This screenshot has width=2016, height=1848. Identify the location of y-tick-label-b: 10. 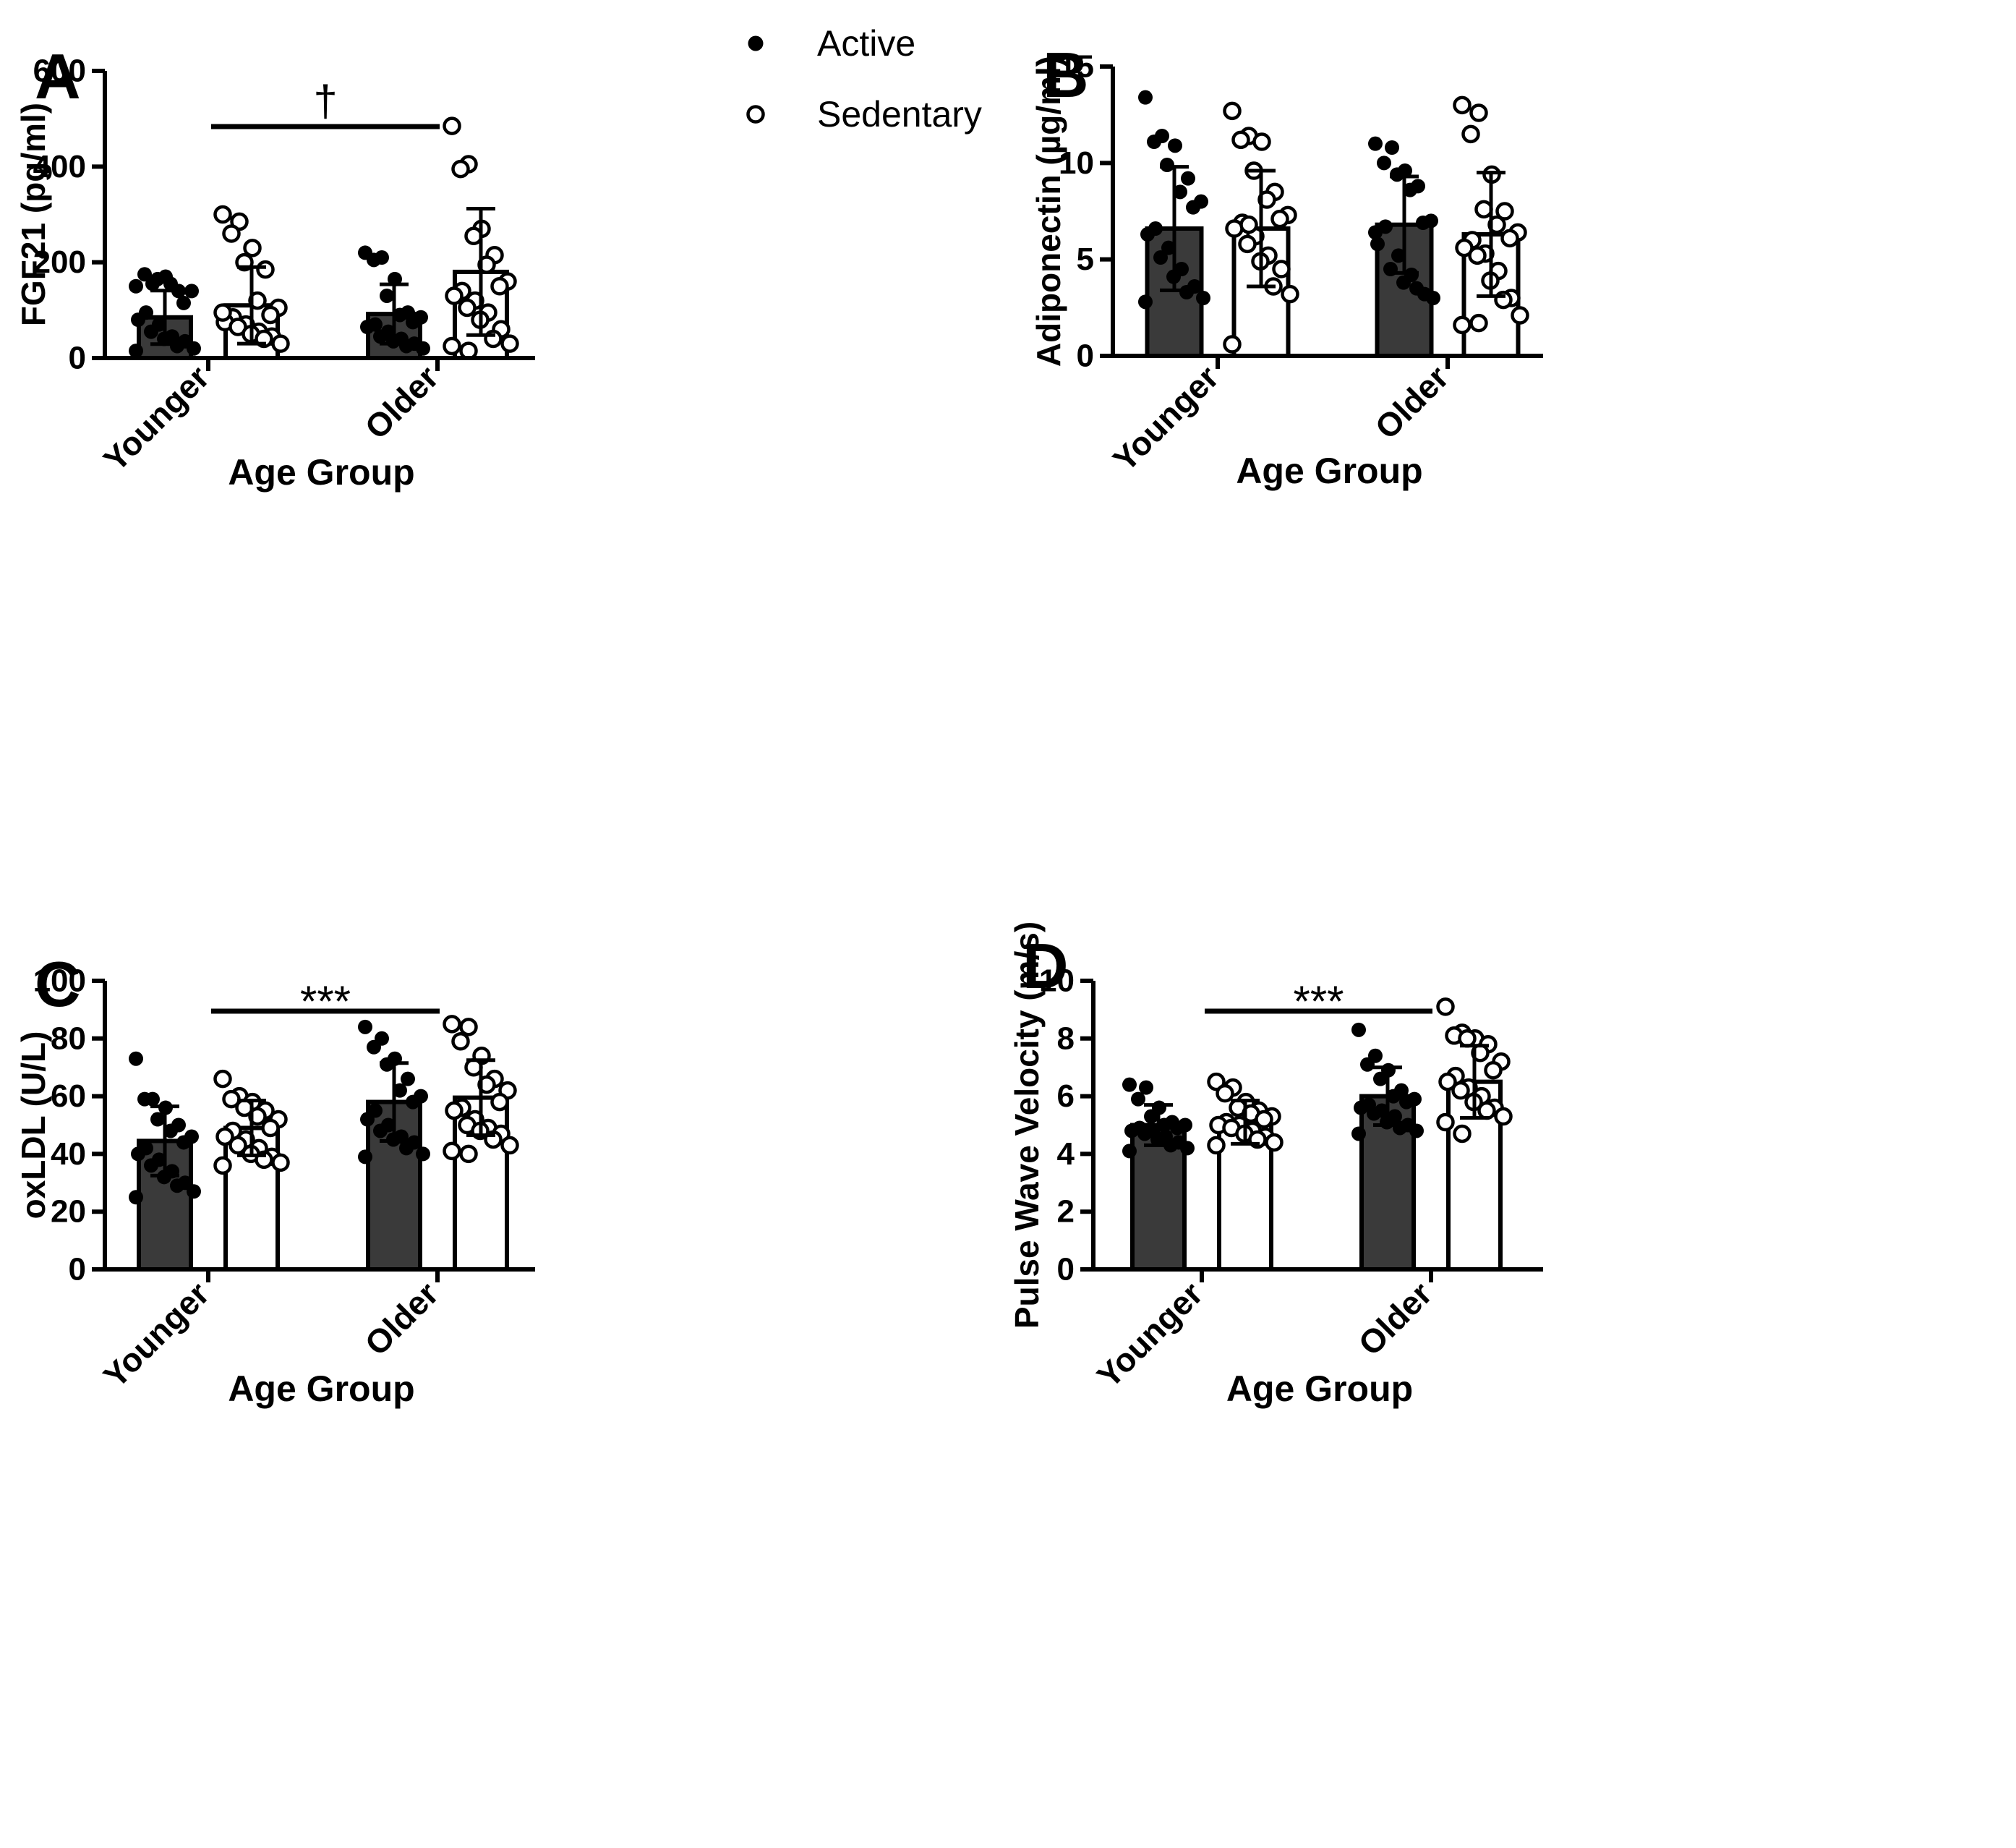
(1076, 163).